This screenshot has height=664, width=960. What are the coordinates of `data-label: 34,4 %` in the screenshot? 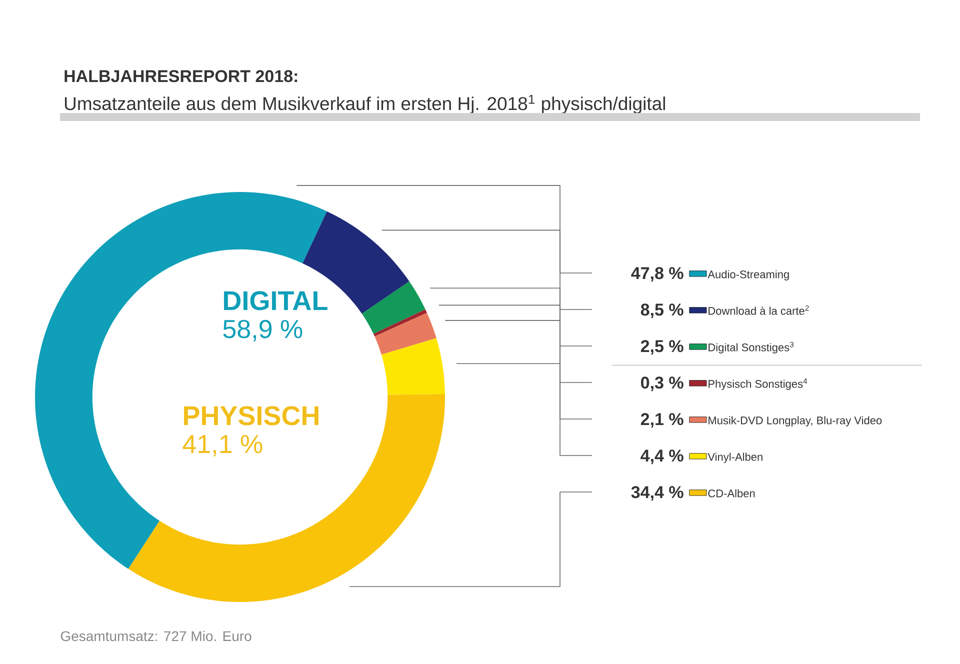 It's located at (657, 493).